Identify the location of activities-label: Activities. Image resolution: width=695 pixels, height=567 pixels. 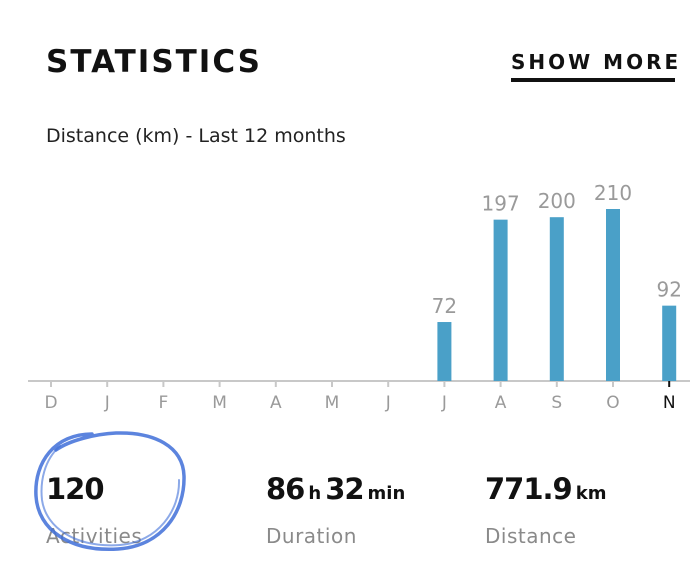
(94, 536).